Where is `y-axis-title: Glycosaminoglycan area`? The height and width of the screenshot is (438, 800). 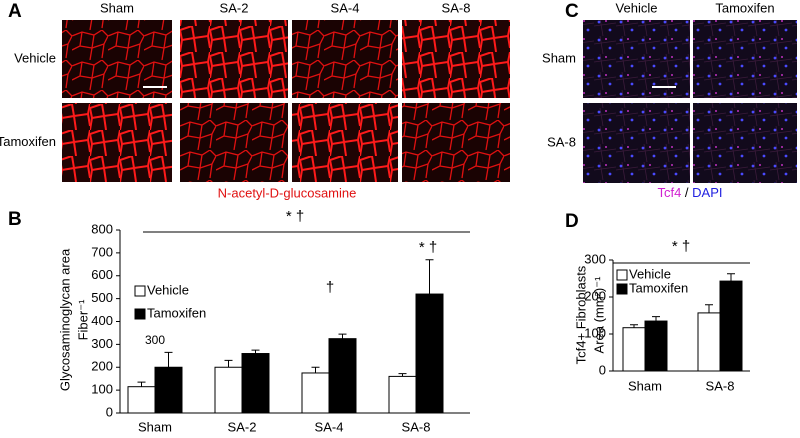 y-axis-title: Glycosaminoglycan area is located at coordinates (64, 319).